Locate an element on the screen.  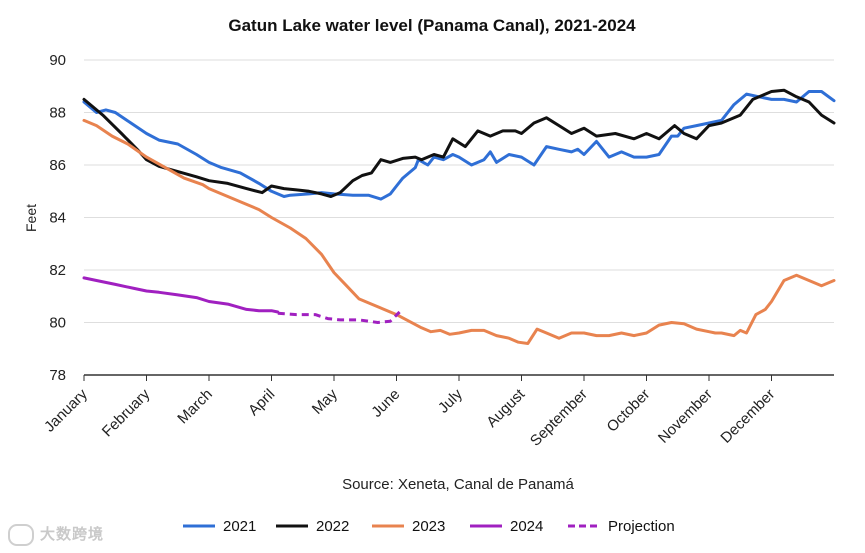
x-tick-label: June is located at coordinates (385, 403).